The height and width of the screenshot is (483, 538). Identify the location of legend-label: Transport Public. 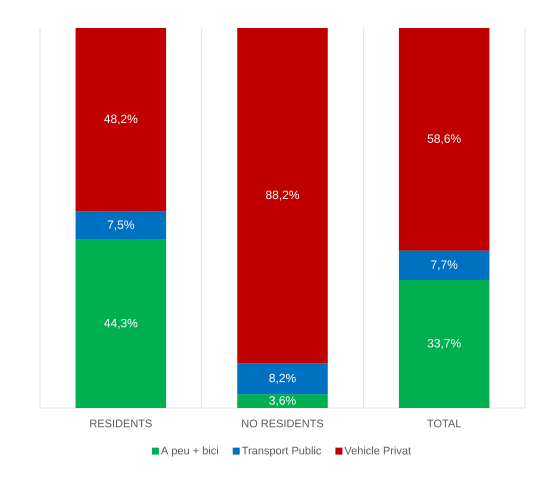
(282, 451).